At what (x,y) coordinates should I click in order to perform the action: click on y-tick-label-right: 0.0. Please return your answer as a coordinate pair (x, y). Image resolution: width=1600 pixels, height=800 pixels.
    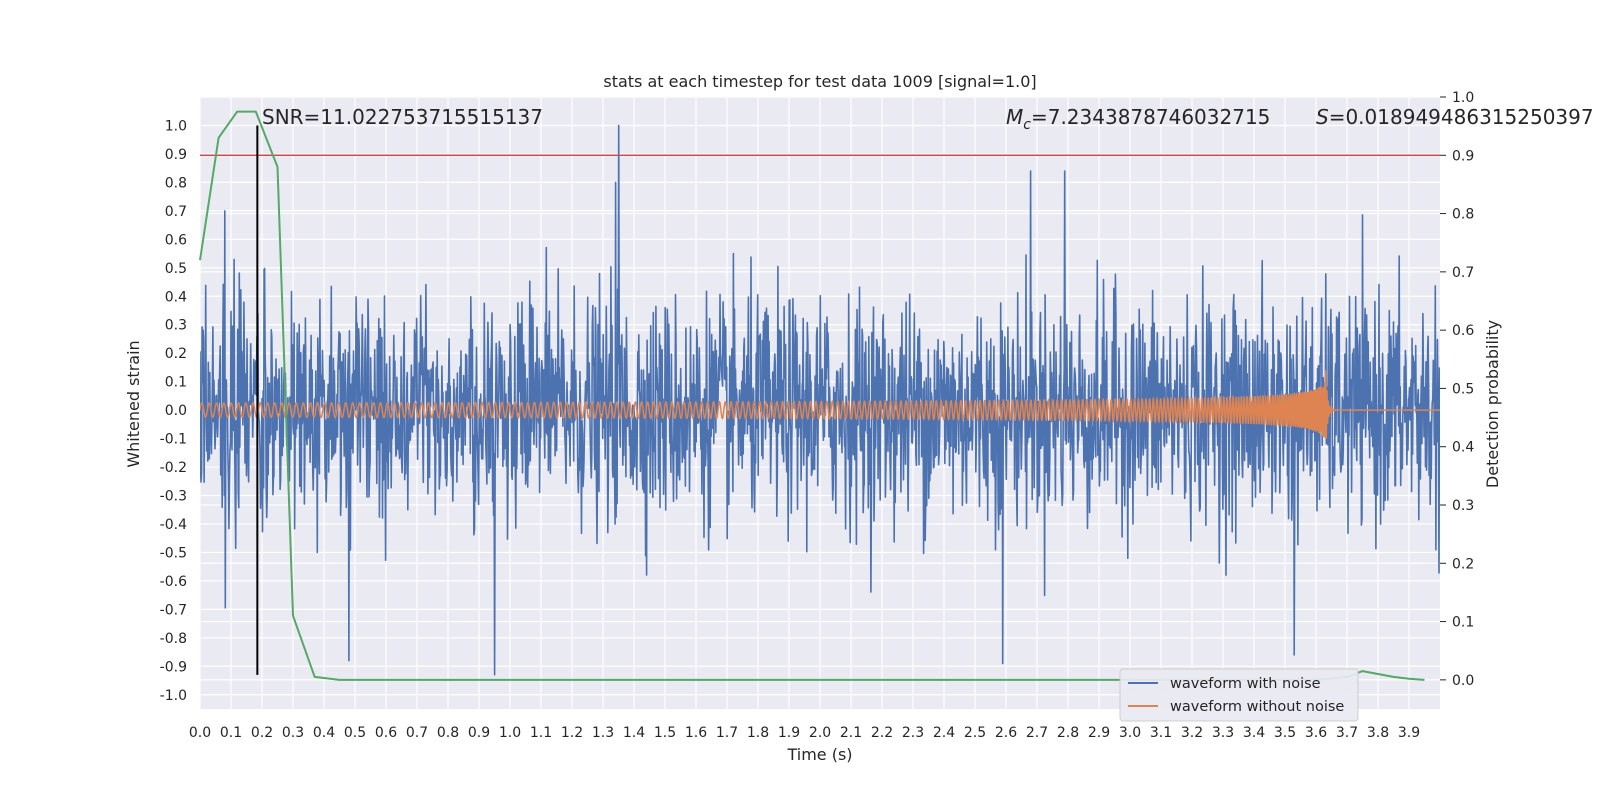
    Looking at the image, I should click on (1463, 681).